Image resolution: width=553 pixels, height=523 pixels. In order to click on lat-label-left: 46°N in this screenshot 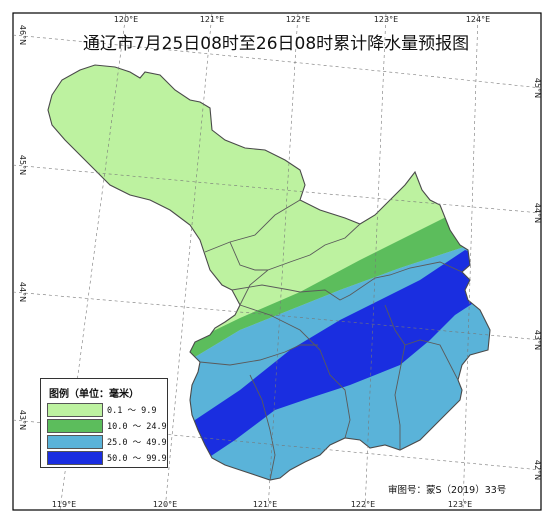, I will do `click(22, 35)`.